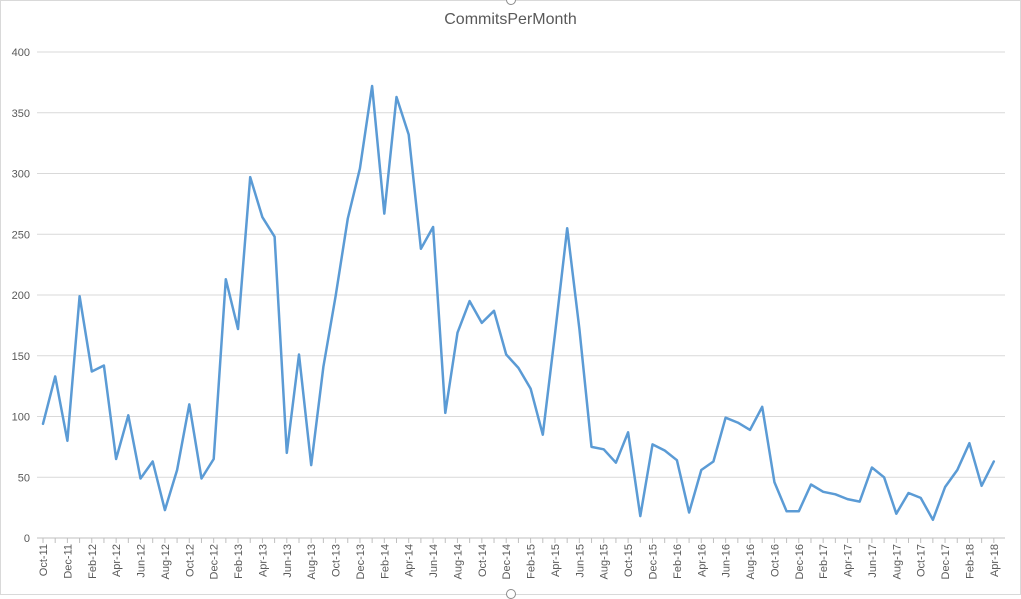 This screenshot has height=599, width=1021. Describe the element at coordinates (21, 235) in the screenshot. I see `y-tick-label: 250` at that location.